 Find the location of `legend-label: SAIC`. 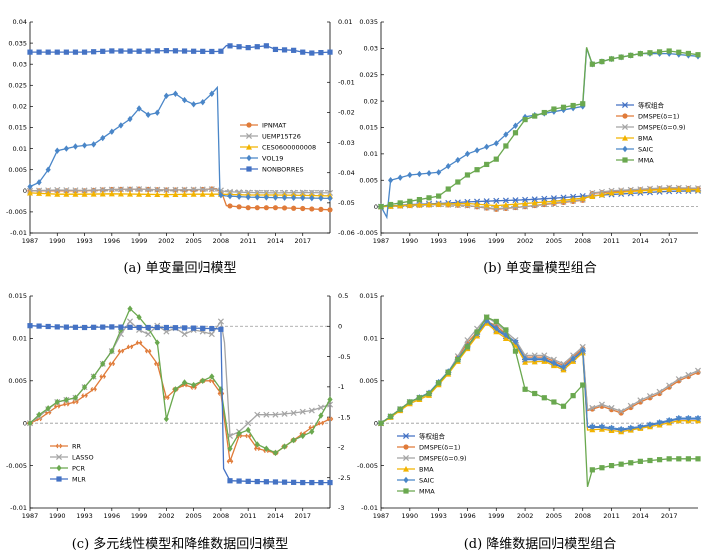

legend-label: SAIC is located at coordinates (646, 149).